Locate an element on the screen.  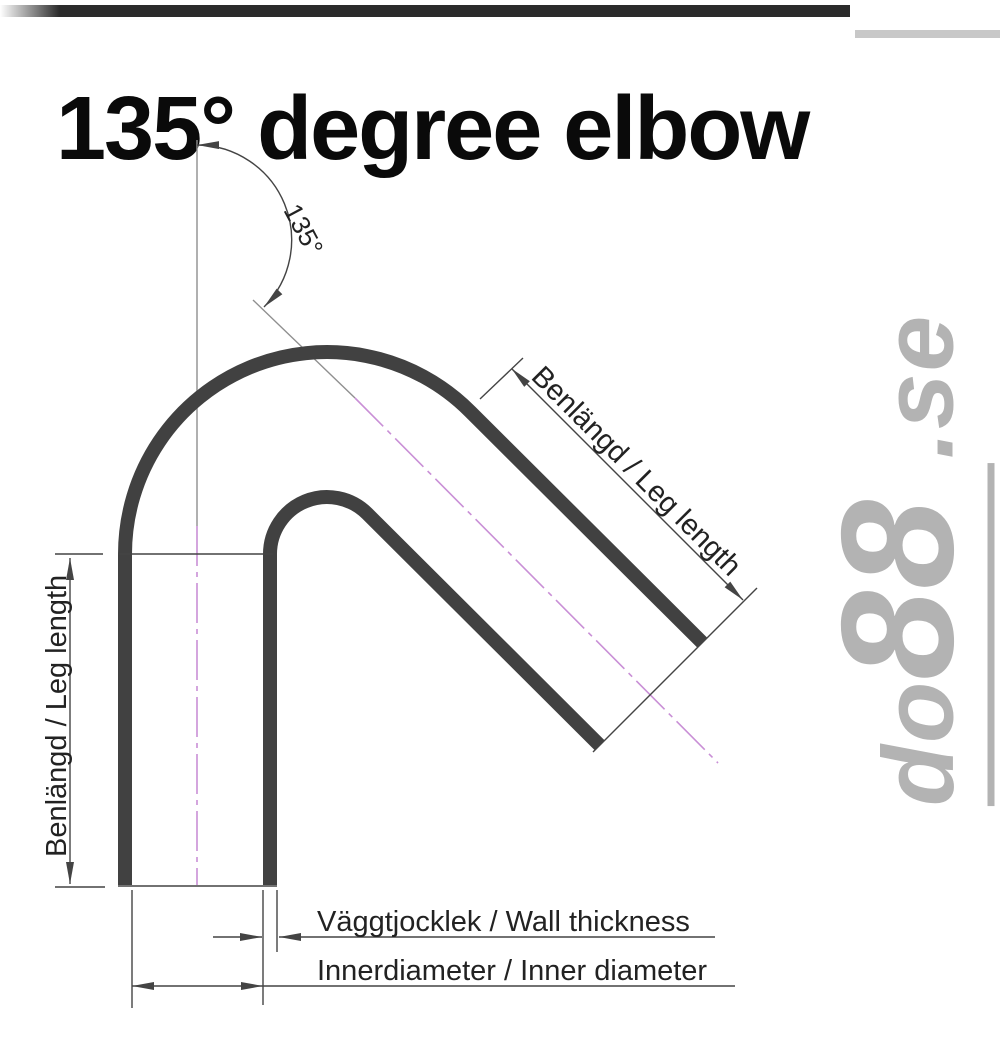
angle-label: 135° is located at coordinates (304, 230).